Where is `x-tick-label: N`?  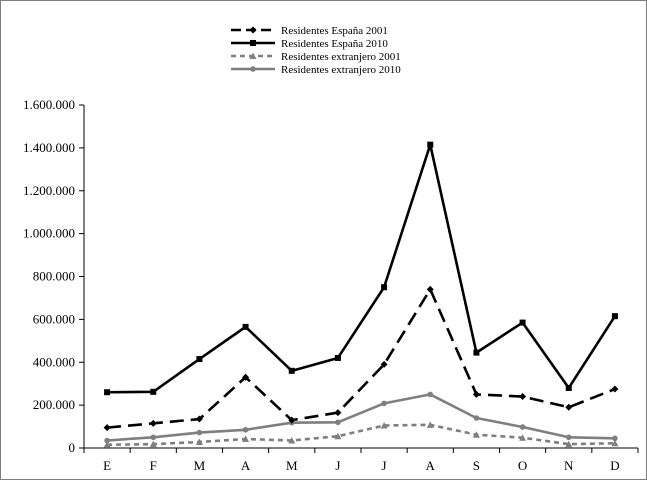 x-tick-label: N is located at coordinates (569, 465).